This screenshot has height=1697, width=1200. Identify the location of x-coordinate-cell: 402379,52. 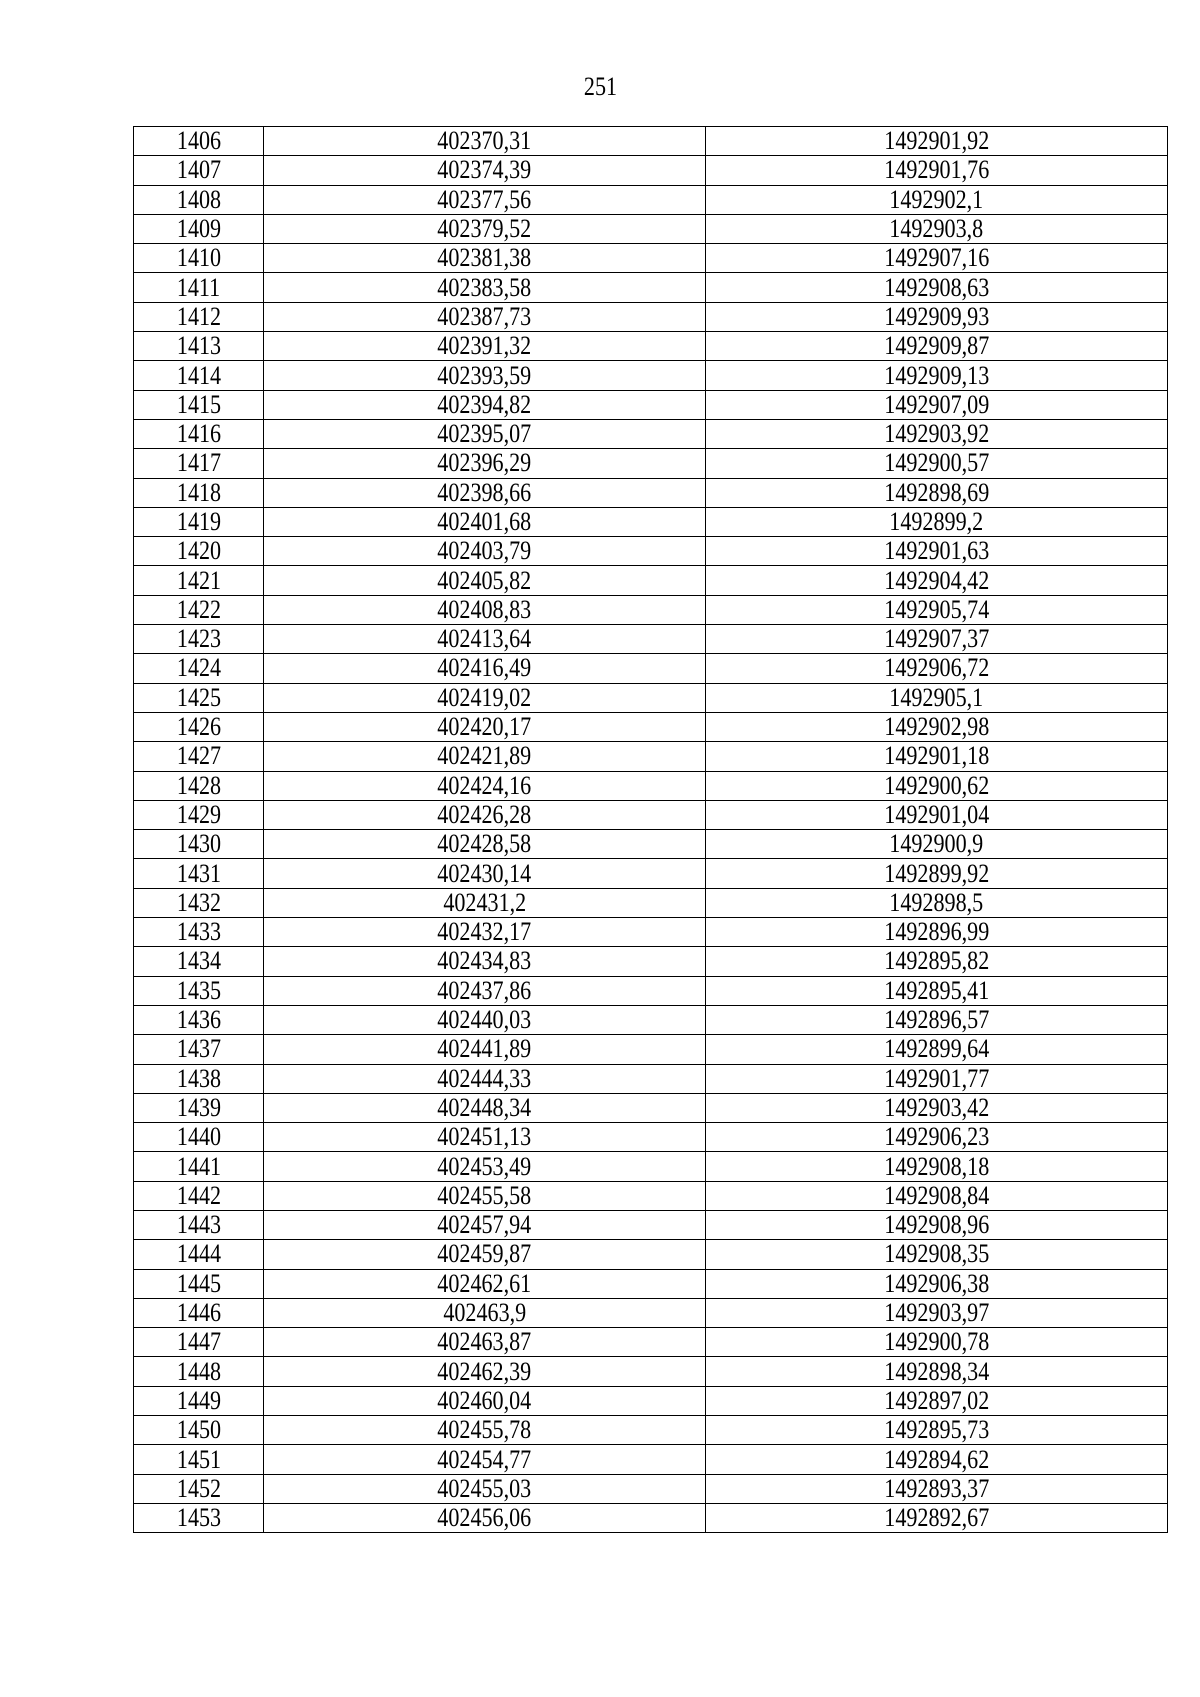
(484, 229).